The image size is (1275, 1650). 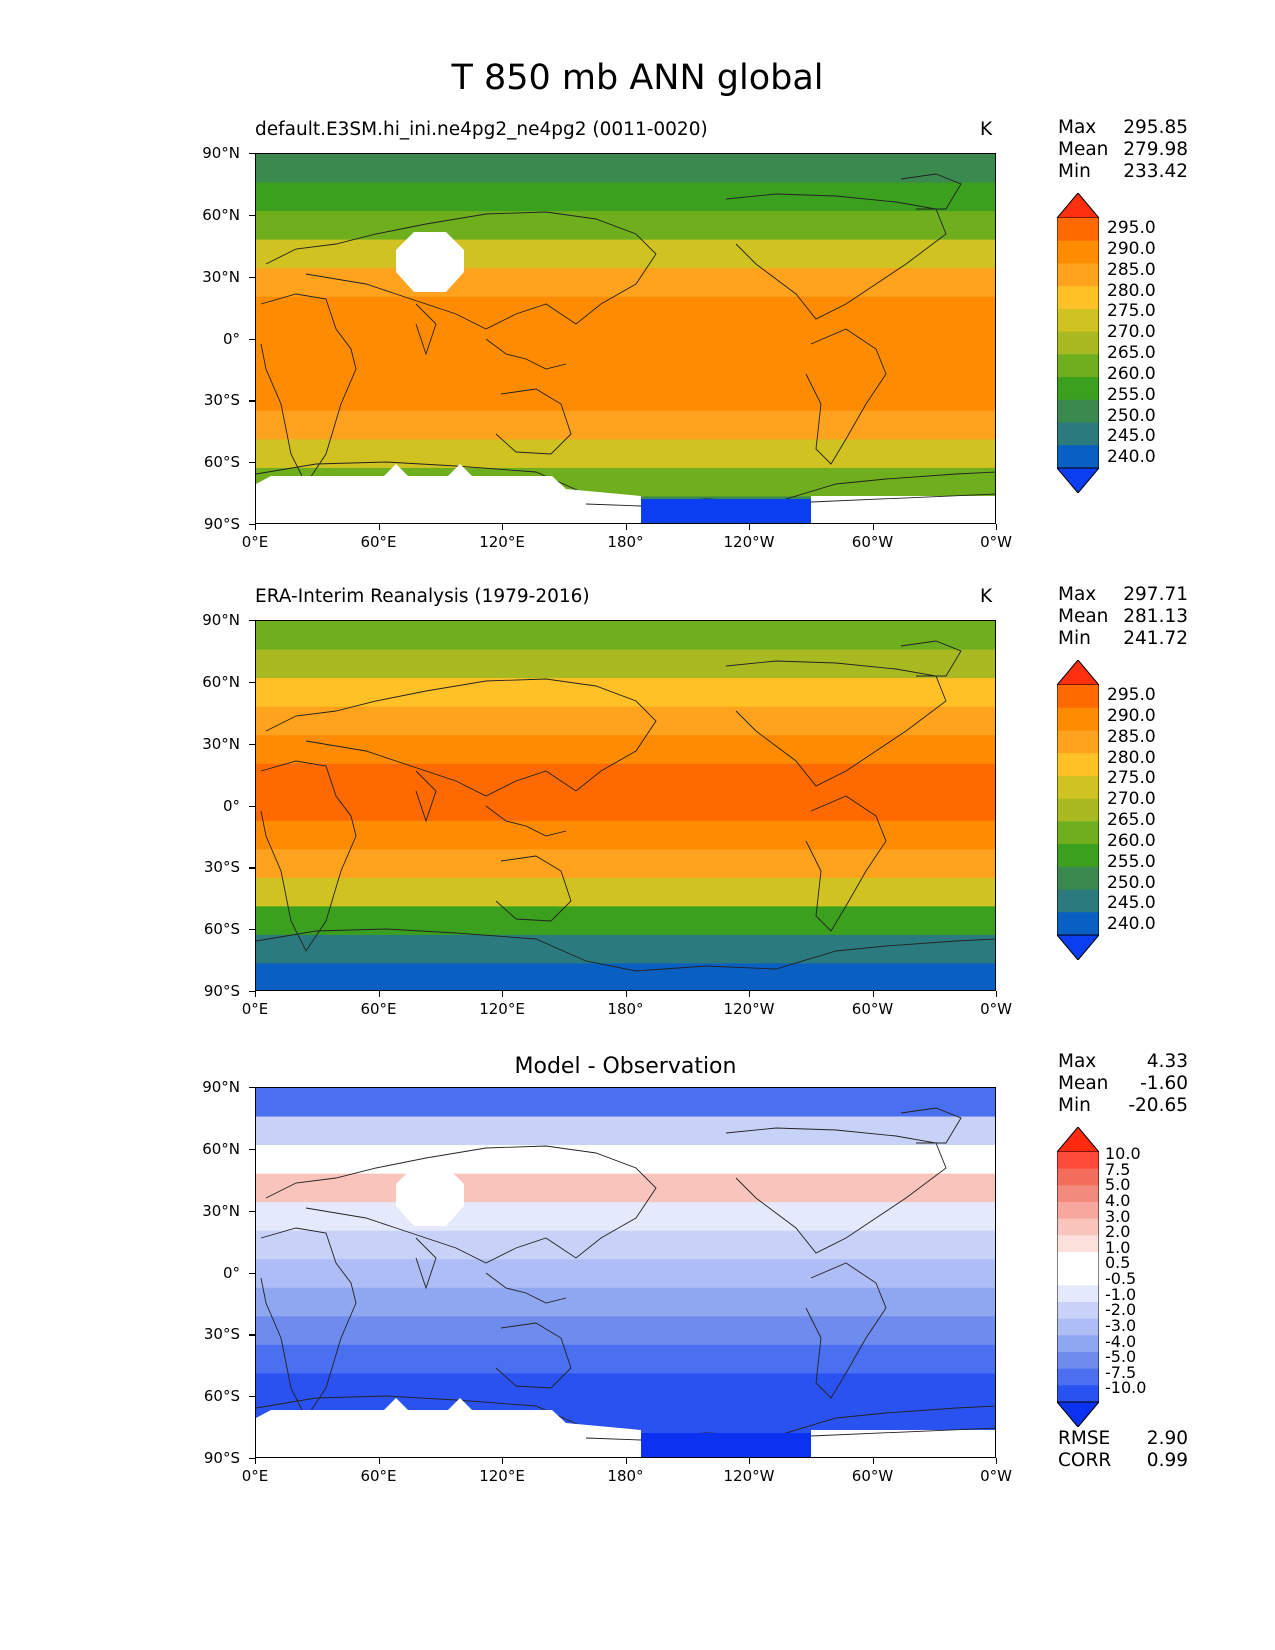 What do you see at coordinates (749, 542) in the screenshot?
I see `lon-tick-label: 120°W` at bounding box center [749, 542].